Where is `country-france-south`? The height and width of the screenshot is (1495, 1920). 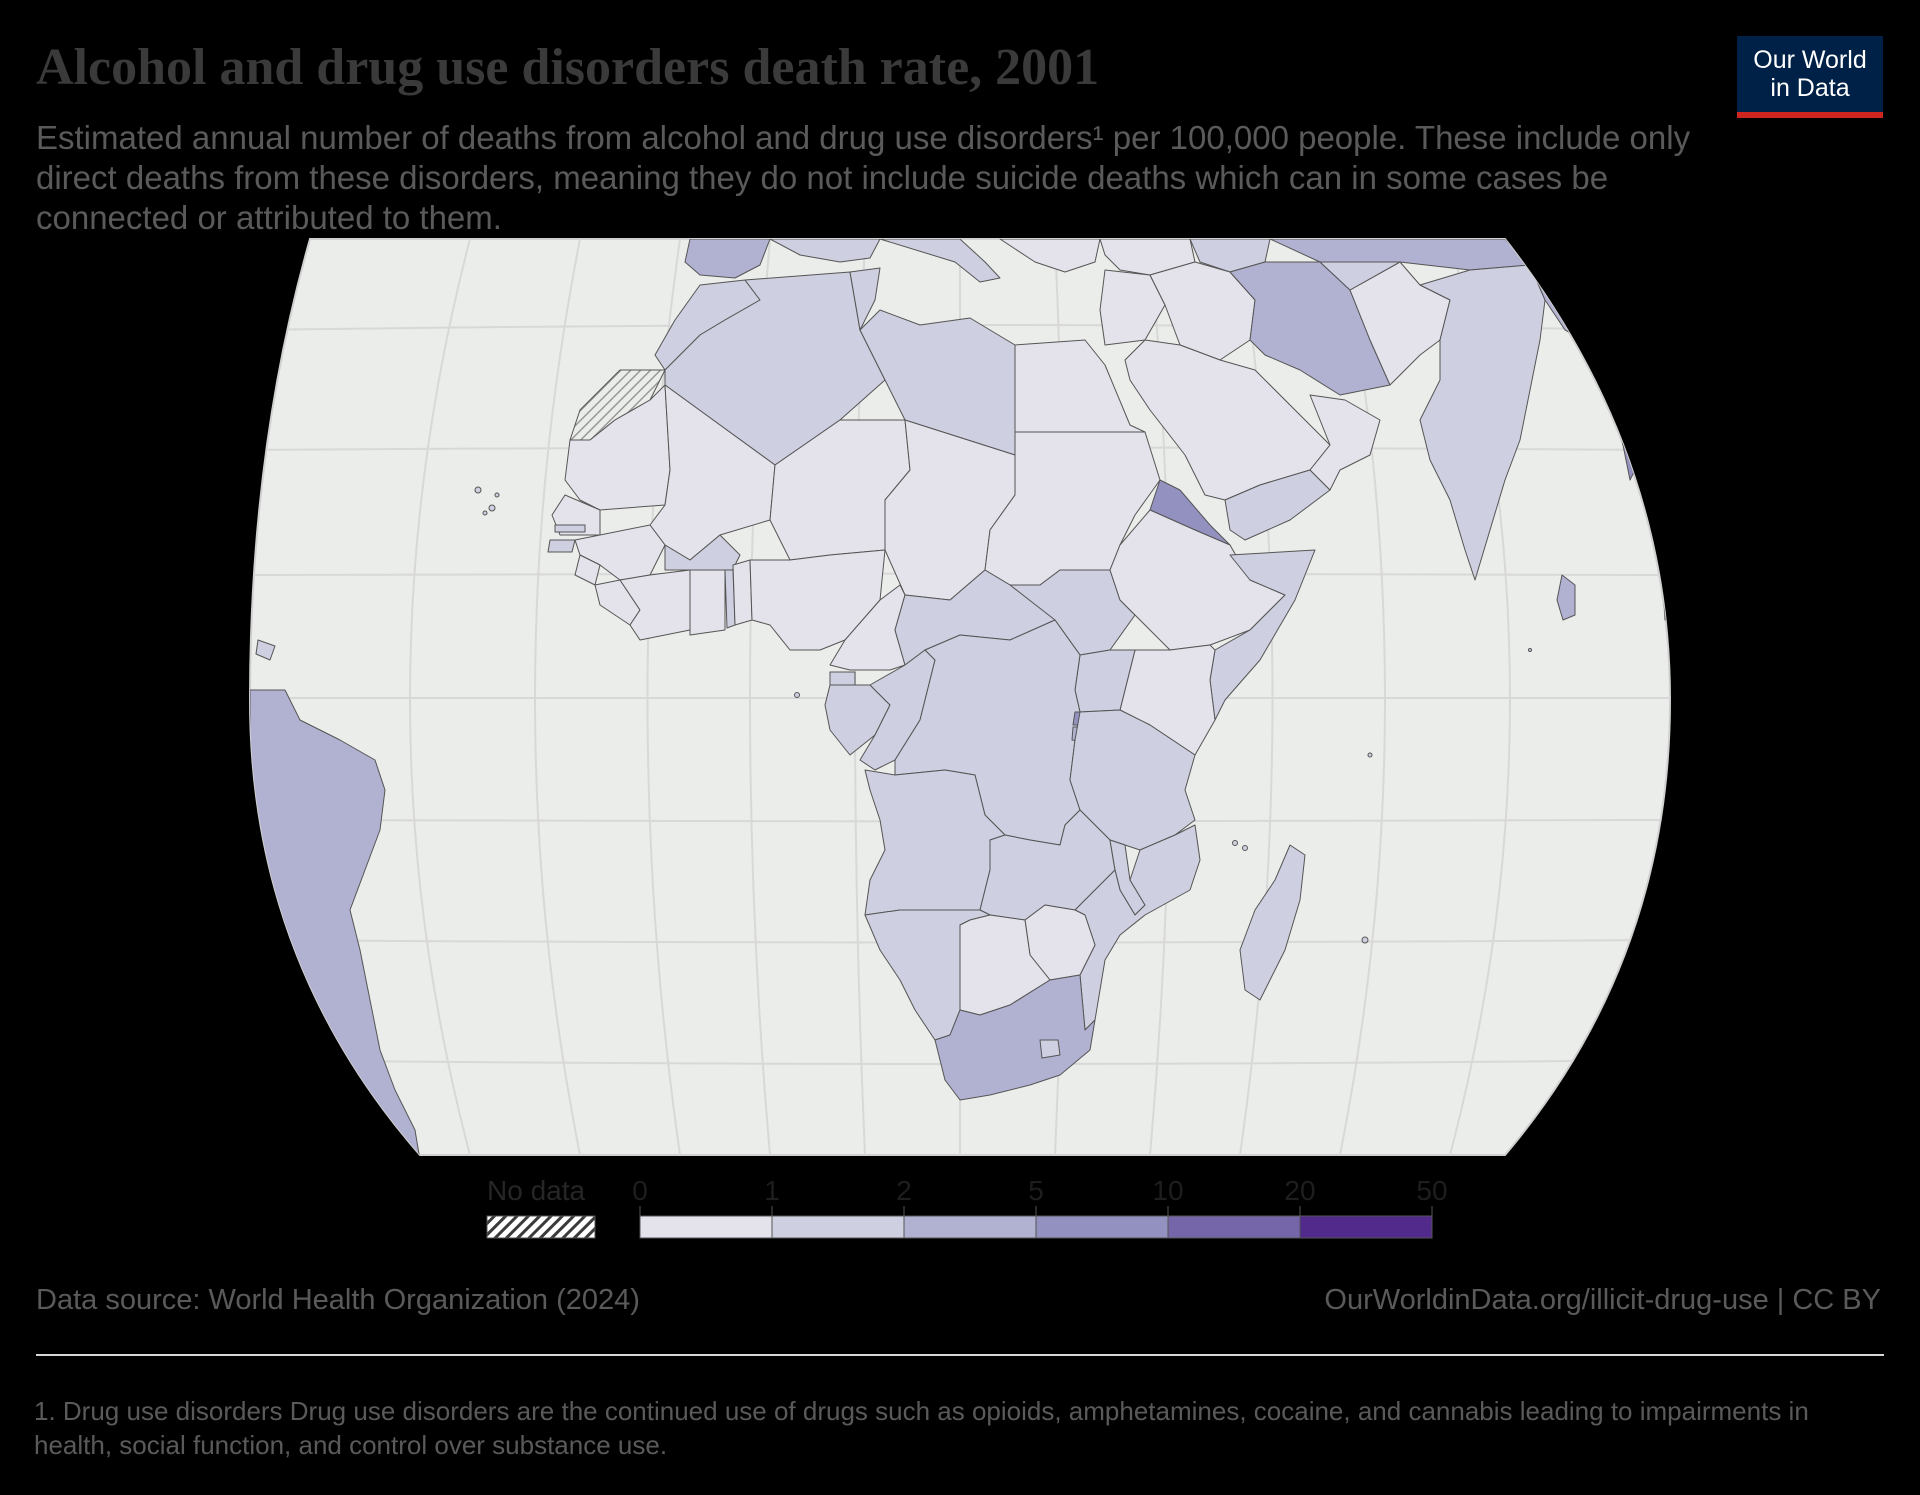 country-france-south is located at coordinates (825, 251).